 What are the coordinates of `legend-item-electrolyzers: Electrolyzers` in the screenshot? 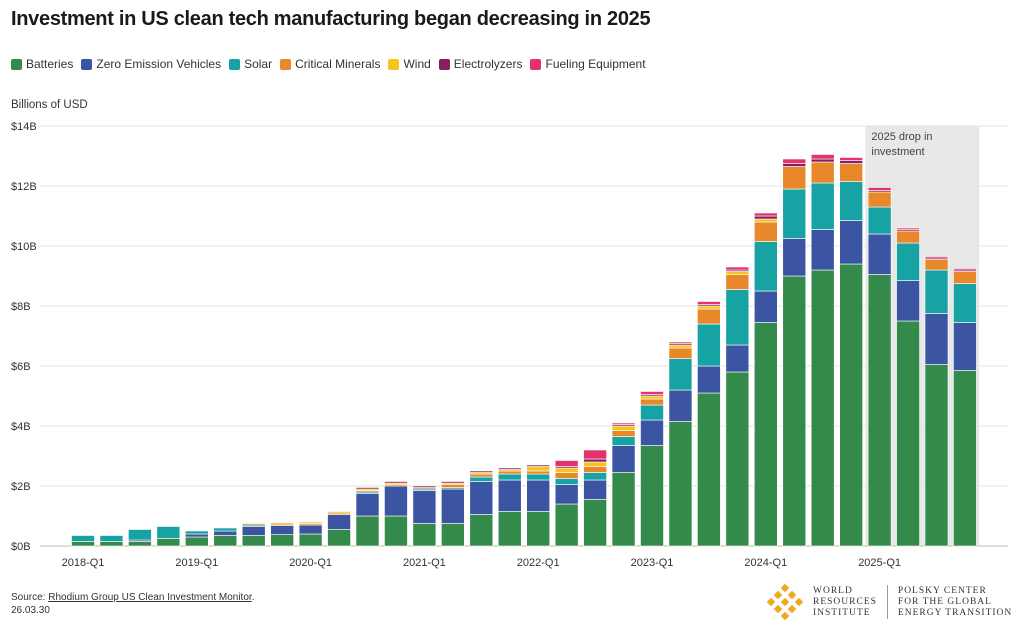 It's located at (480, 64).